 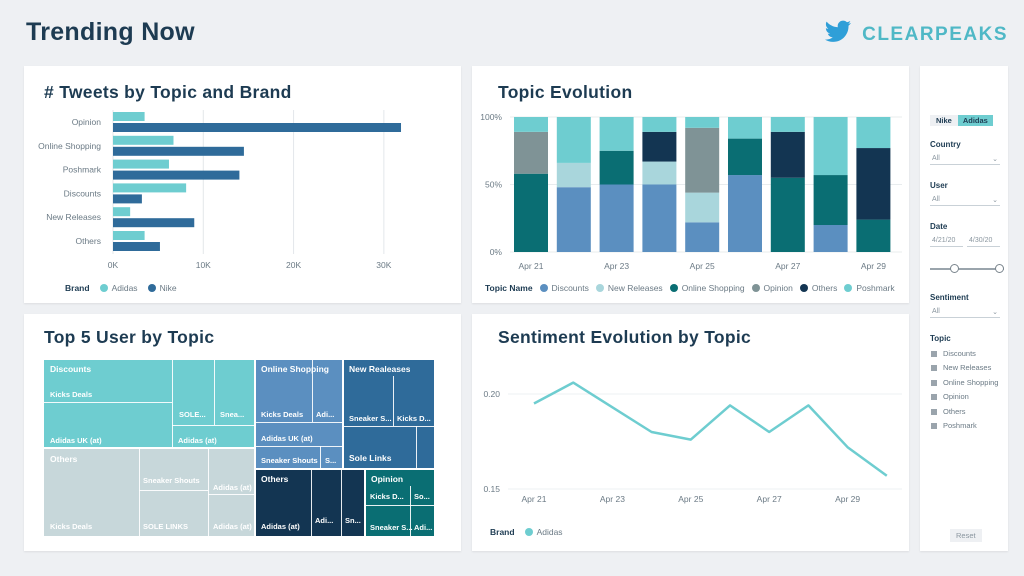 What do you see at coordinates (966, 535) in the screenshot?
I see `reset-button: Reset` at bounding box center [966, 535].